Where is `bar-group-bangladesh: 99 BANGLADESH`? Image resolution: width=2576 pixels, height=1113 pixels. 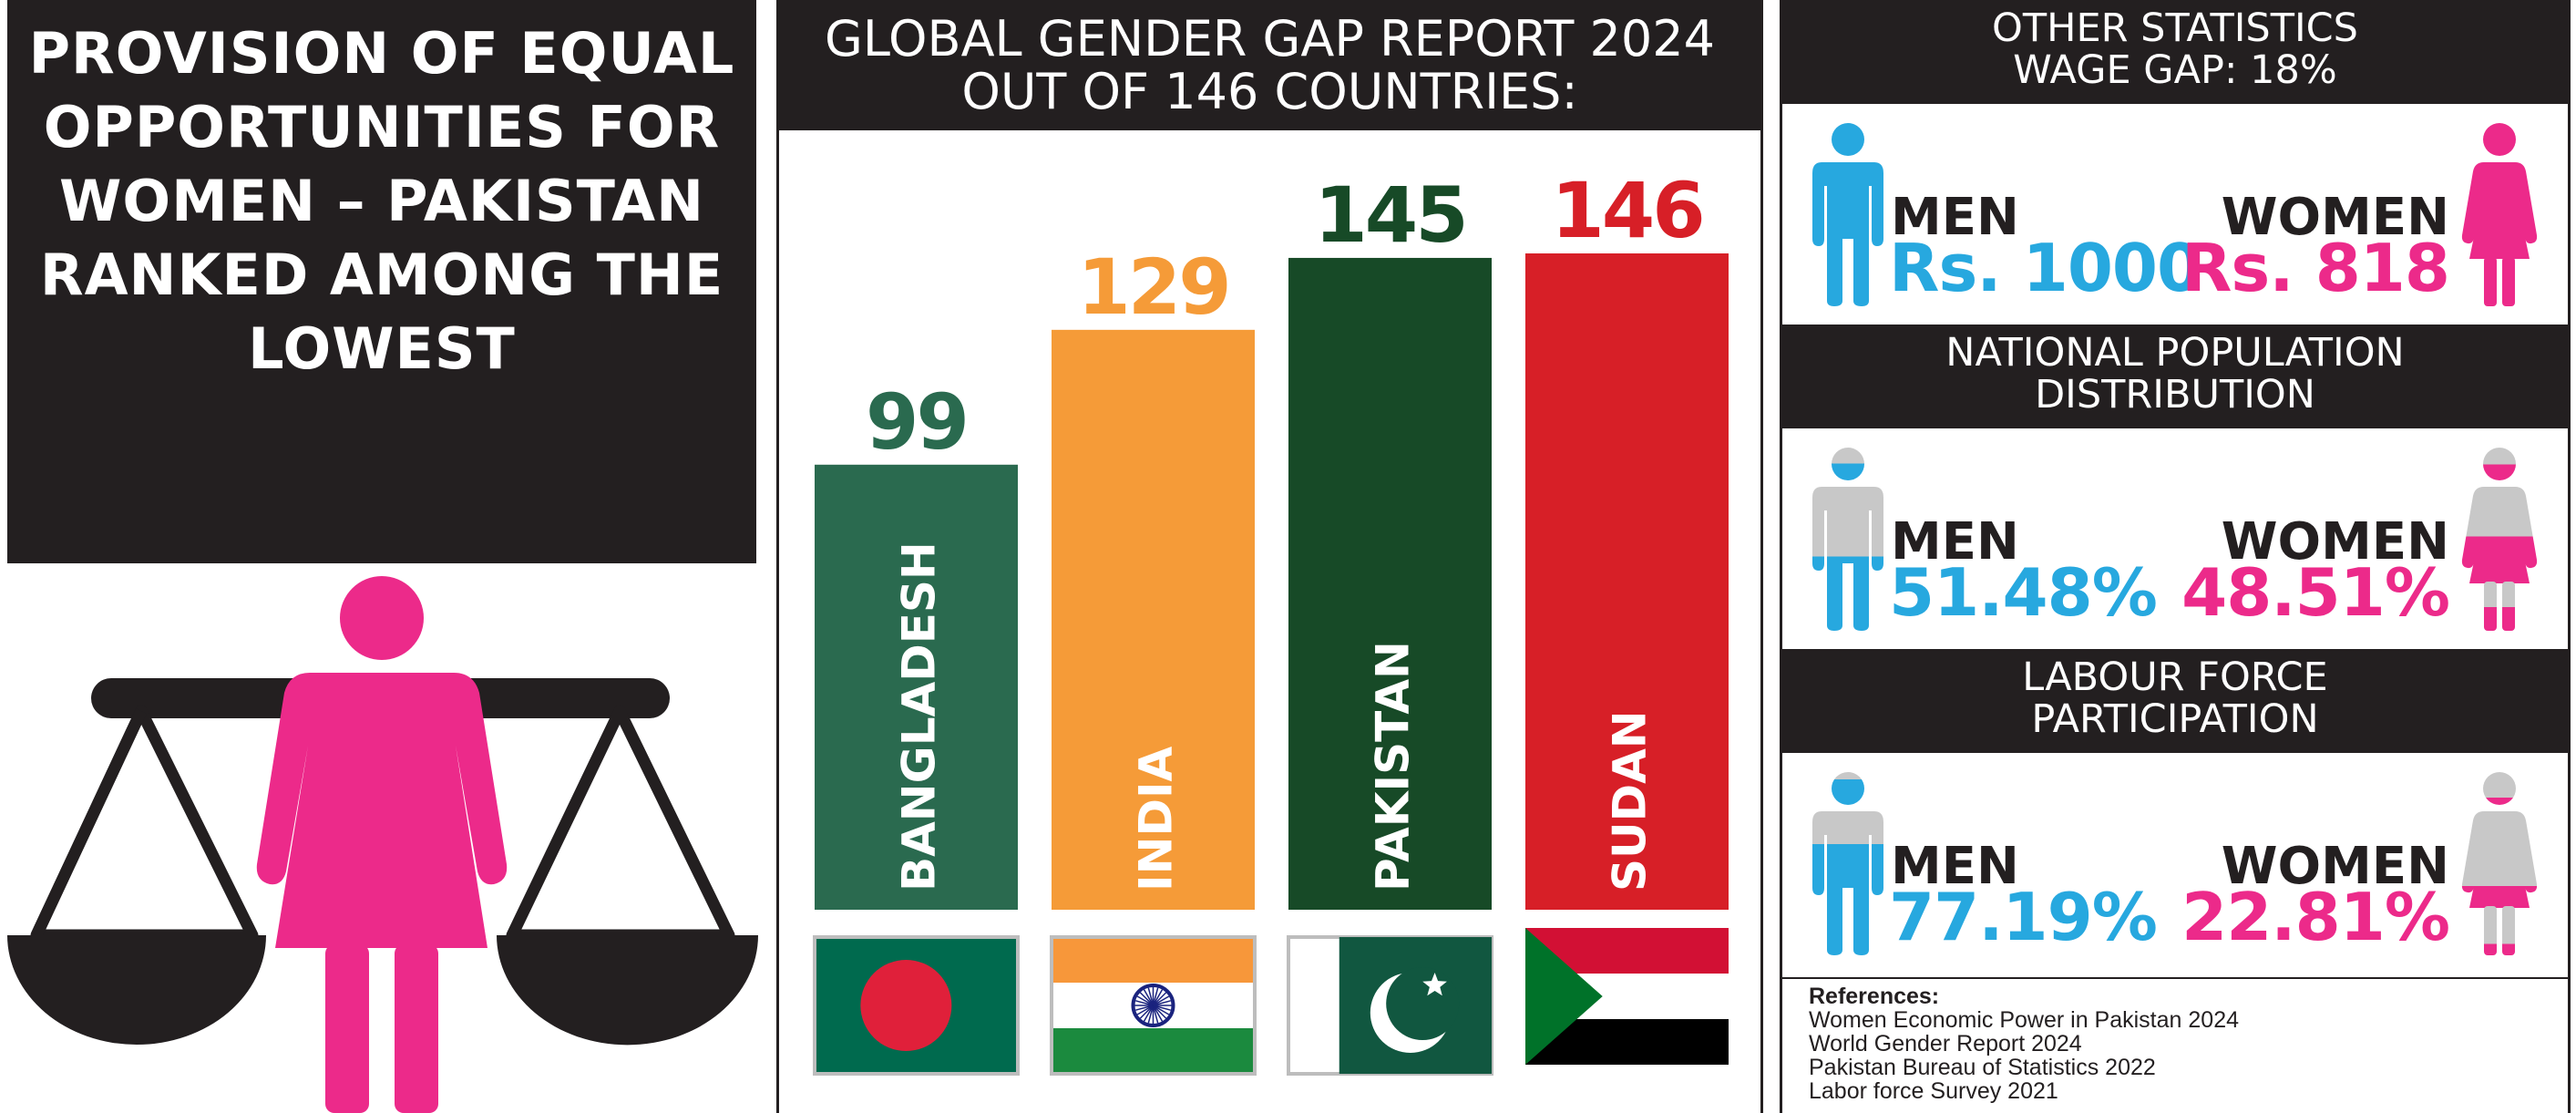
bar-group-bangladesh: 99 BANGLADESH is located at coordinates (917, 643).